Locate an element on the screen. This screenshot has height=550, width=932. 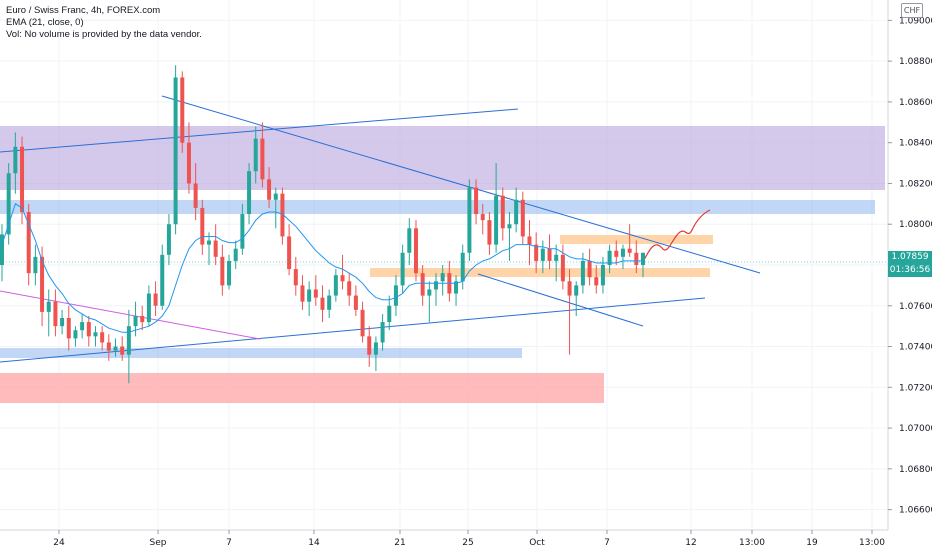
time-tick-label: 14 is located at coordinates (314, 543).